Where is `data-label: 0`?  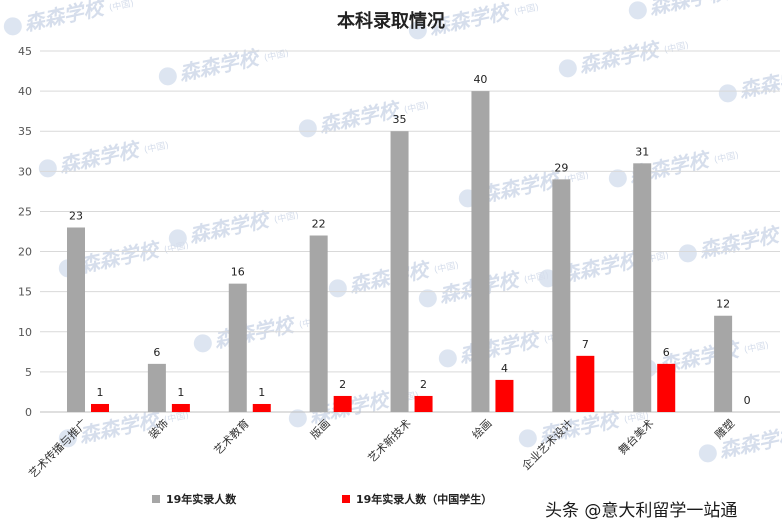 data-label: 0 is located at coordinates (747, 400).